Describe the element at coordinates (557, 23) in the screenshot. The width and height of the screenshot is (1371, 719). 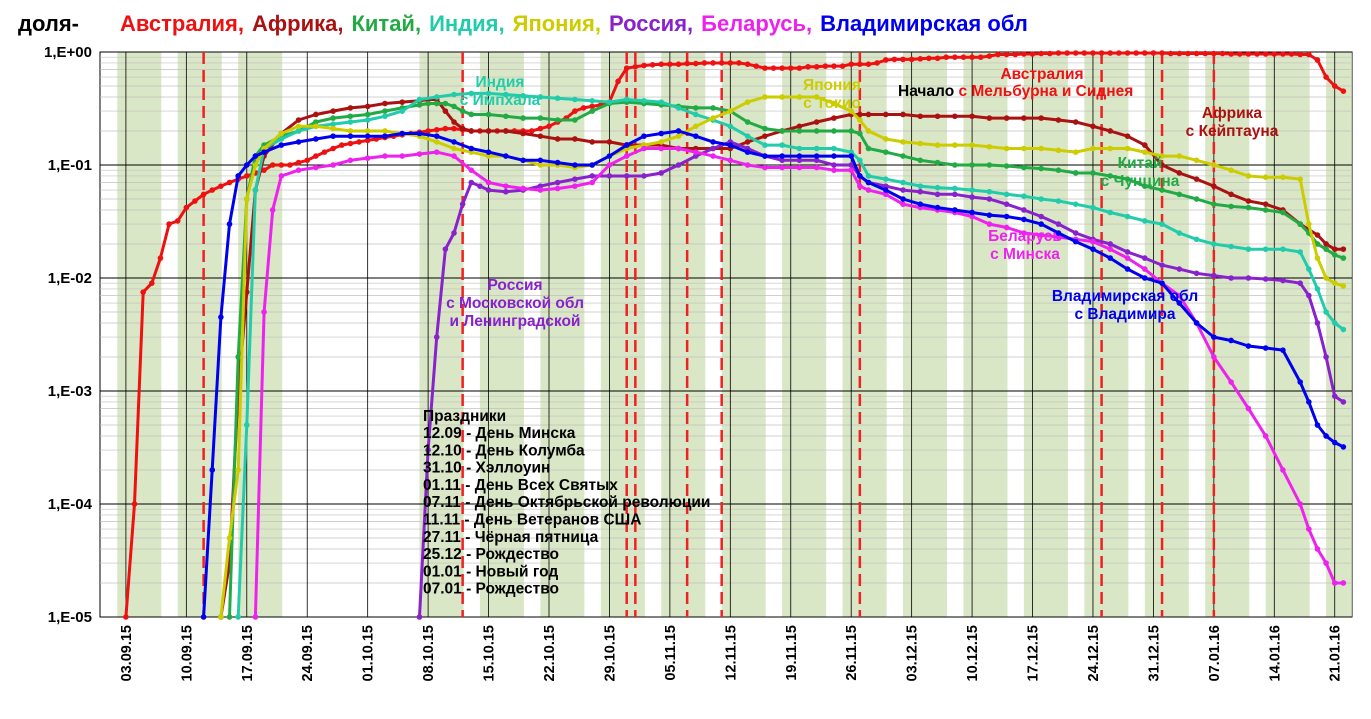
I see `title-part: Япония,` at that location.